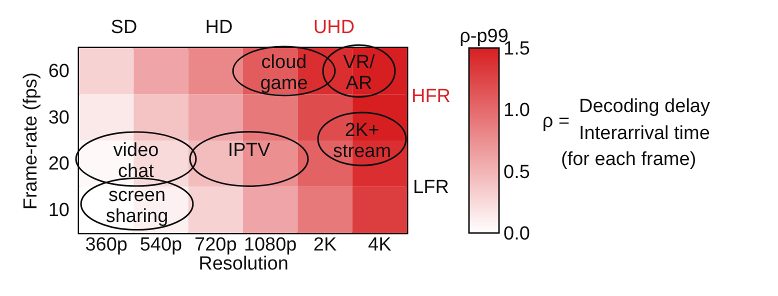  I want to click on color-bar-label: 0.0, so click(517, 234).